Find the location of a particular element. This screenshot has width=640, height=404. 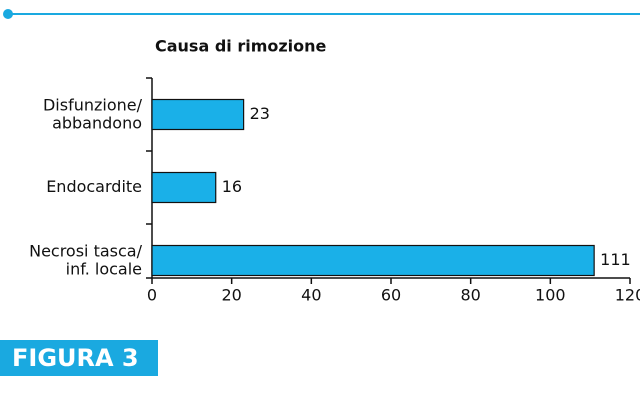

y-tick-label: Necrosi tasca/inf. locale is located at coordinates (86, 259).